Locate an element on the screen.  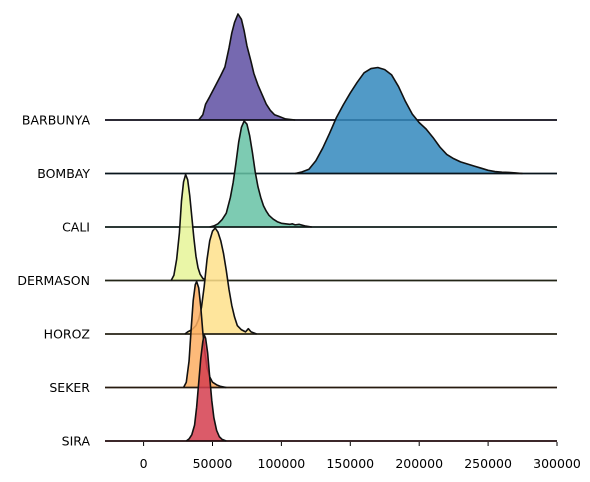
density-outline-seker is located at coordinates (204, 334).